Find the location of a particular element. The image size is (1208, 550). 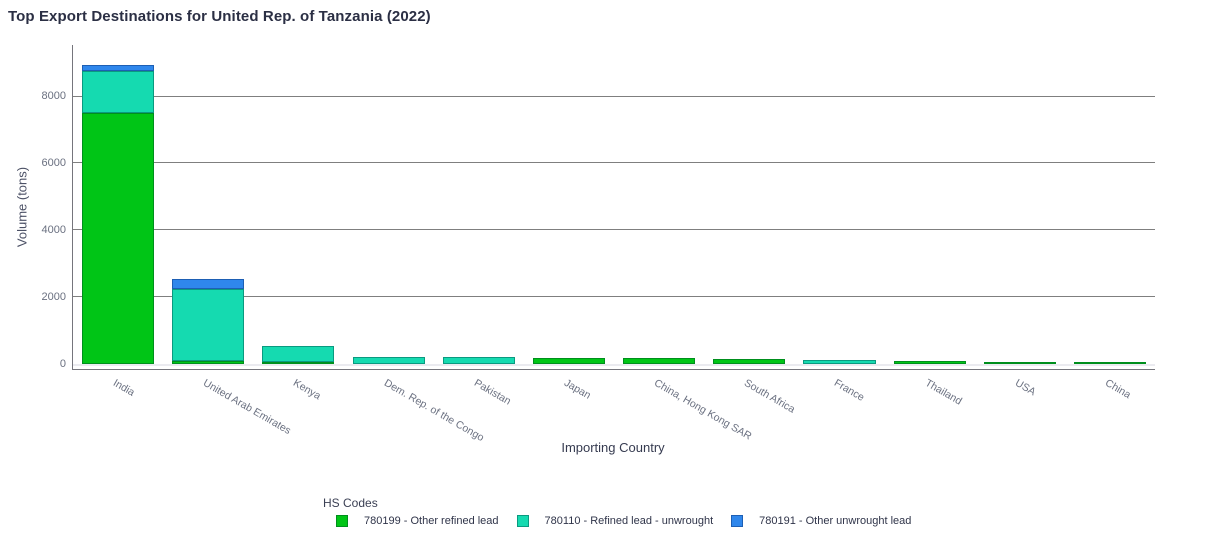

bar-India is located at coordinates (118, 214).